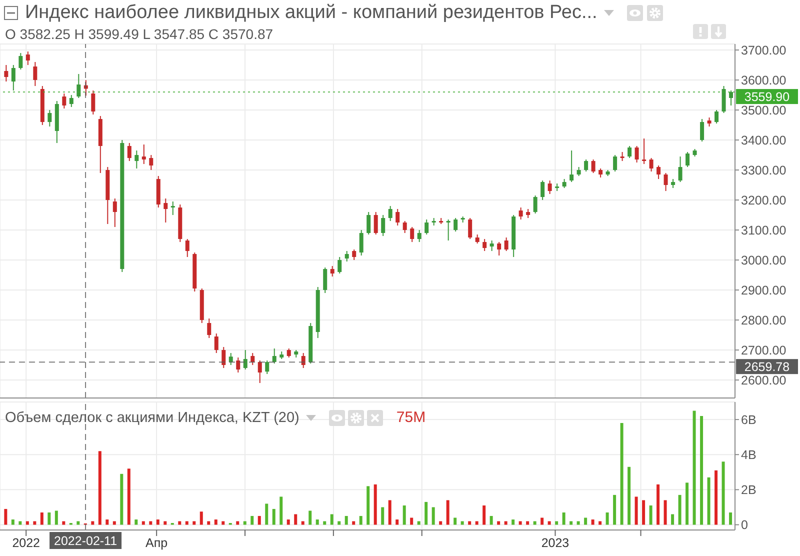 The width and height of the screenshot is (800, 556). Describe the element at coordinates (763, 350) in the screenshot. I see `y-tick-label: 2700.00` at that location.